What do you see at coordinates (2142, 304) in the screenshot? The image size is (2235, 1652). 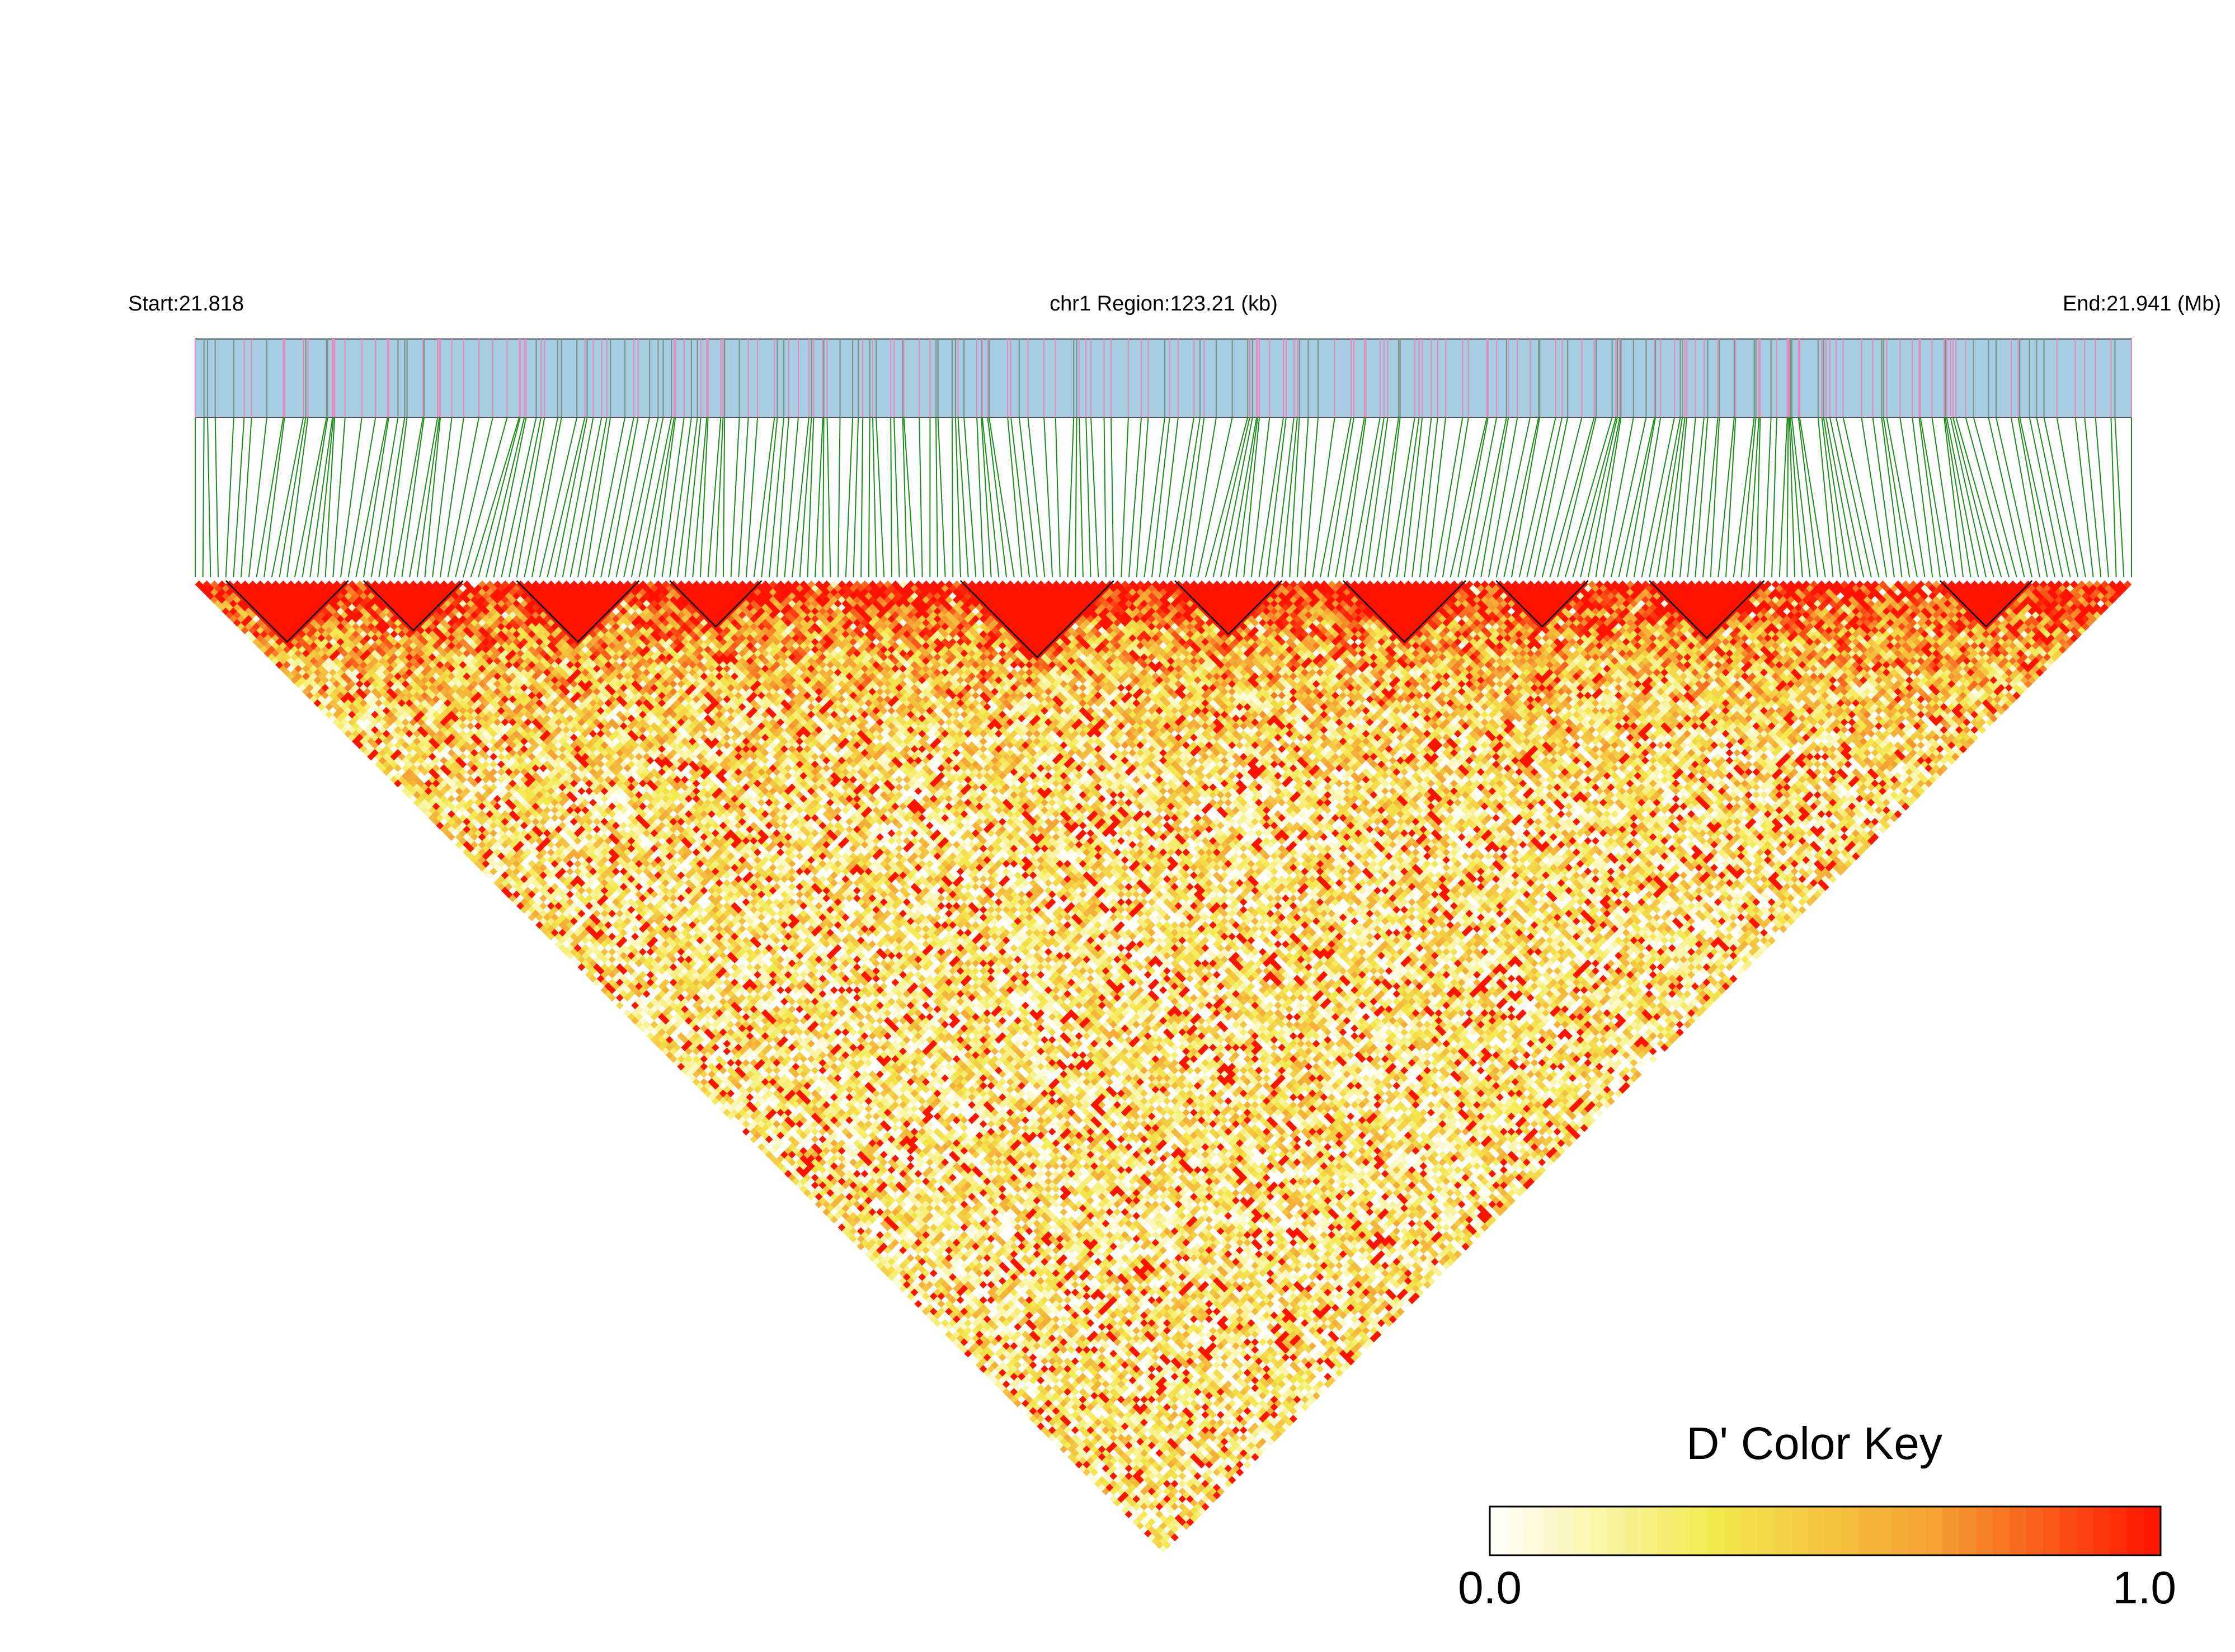 I see `region-end-label: End:21.941 (Mb)` at bounding box center [2142, 304].